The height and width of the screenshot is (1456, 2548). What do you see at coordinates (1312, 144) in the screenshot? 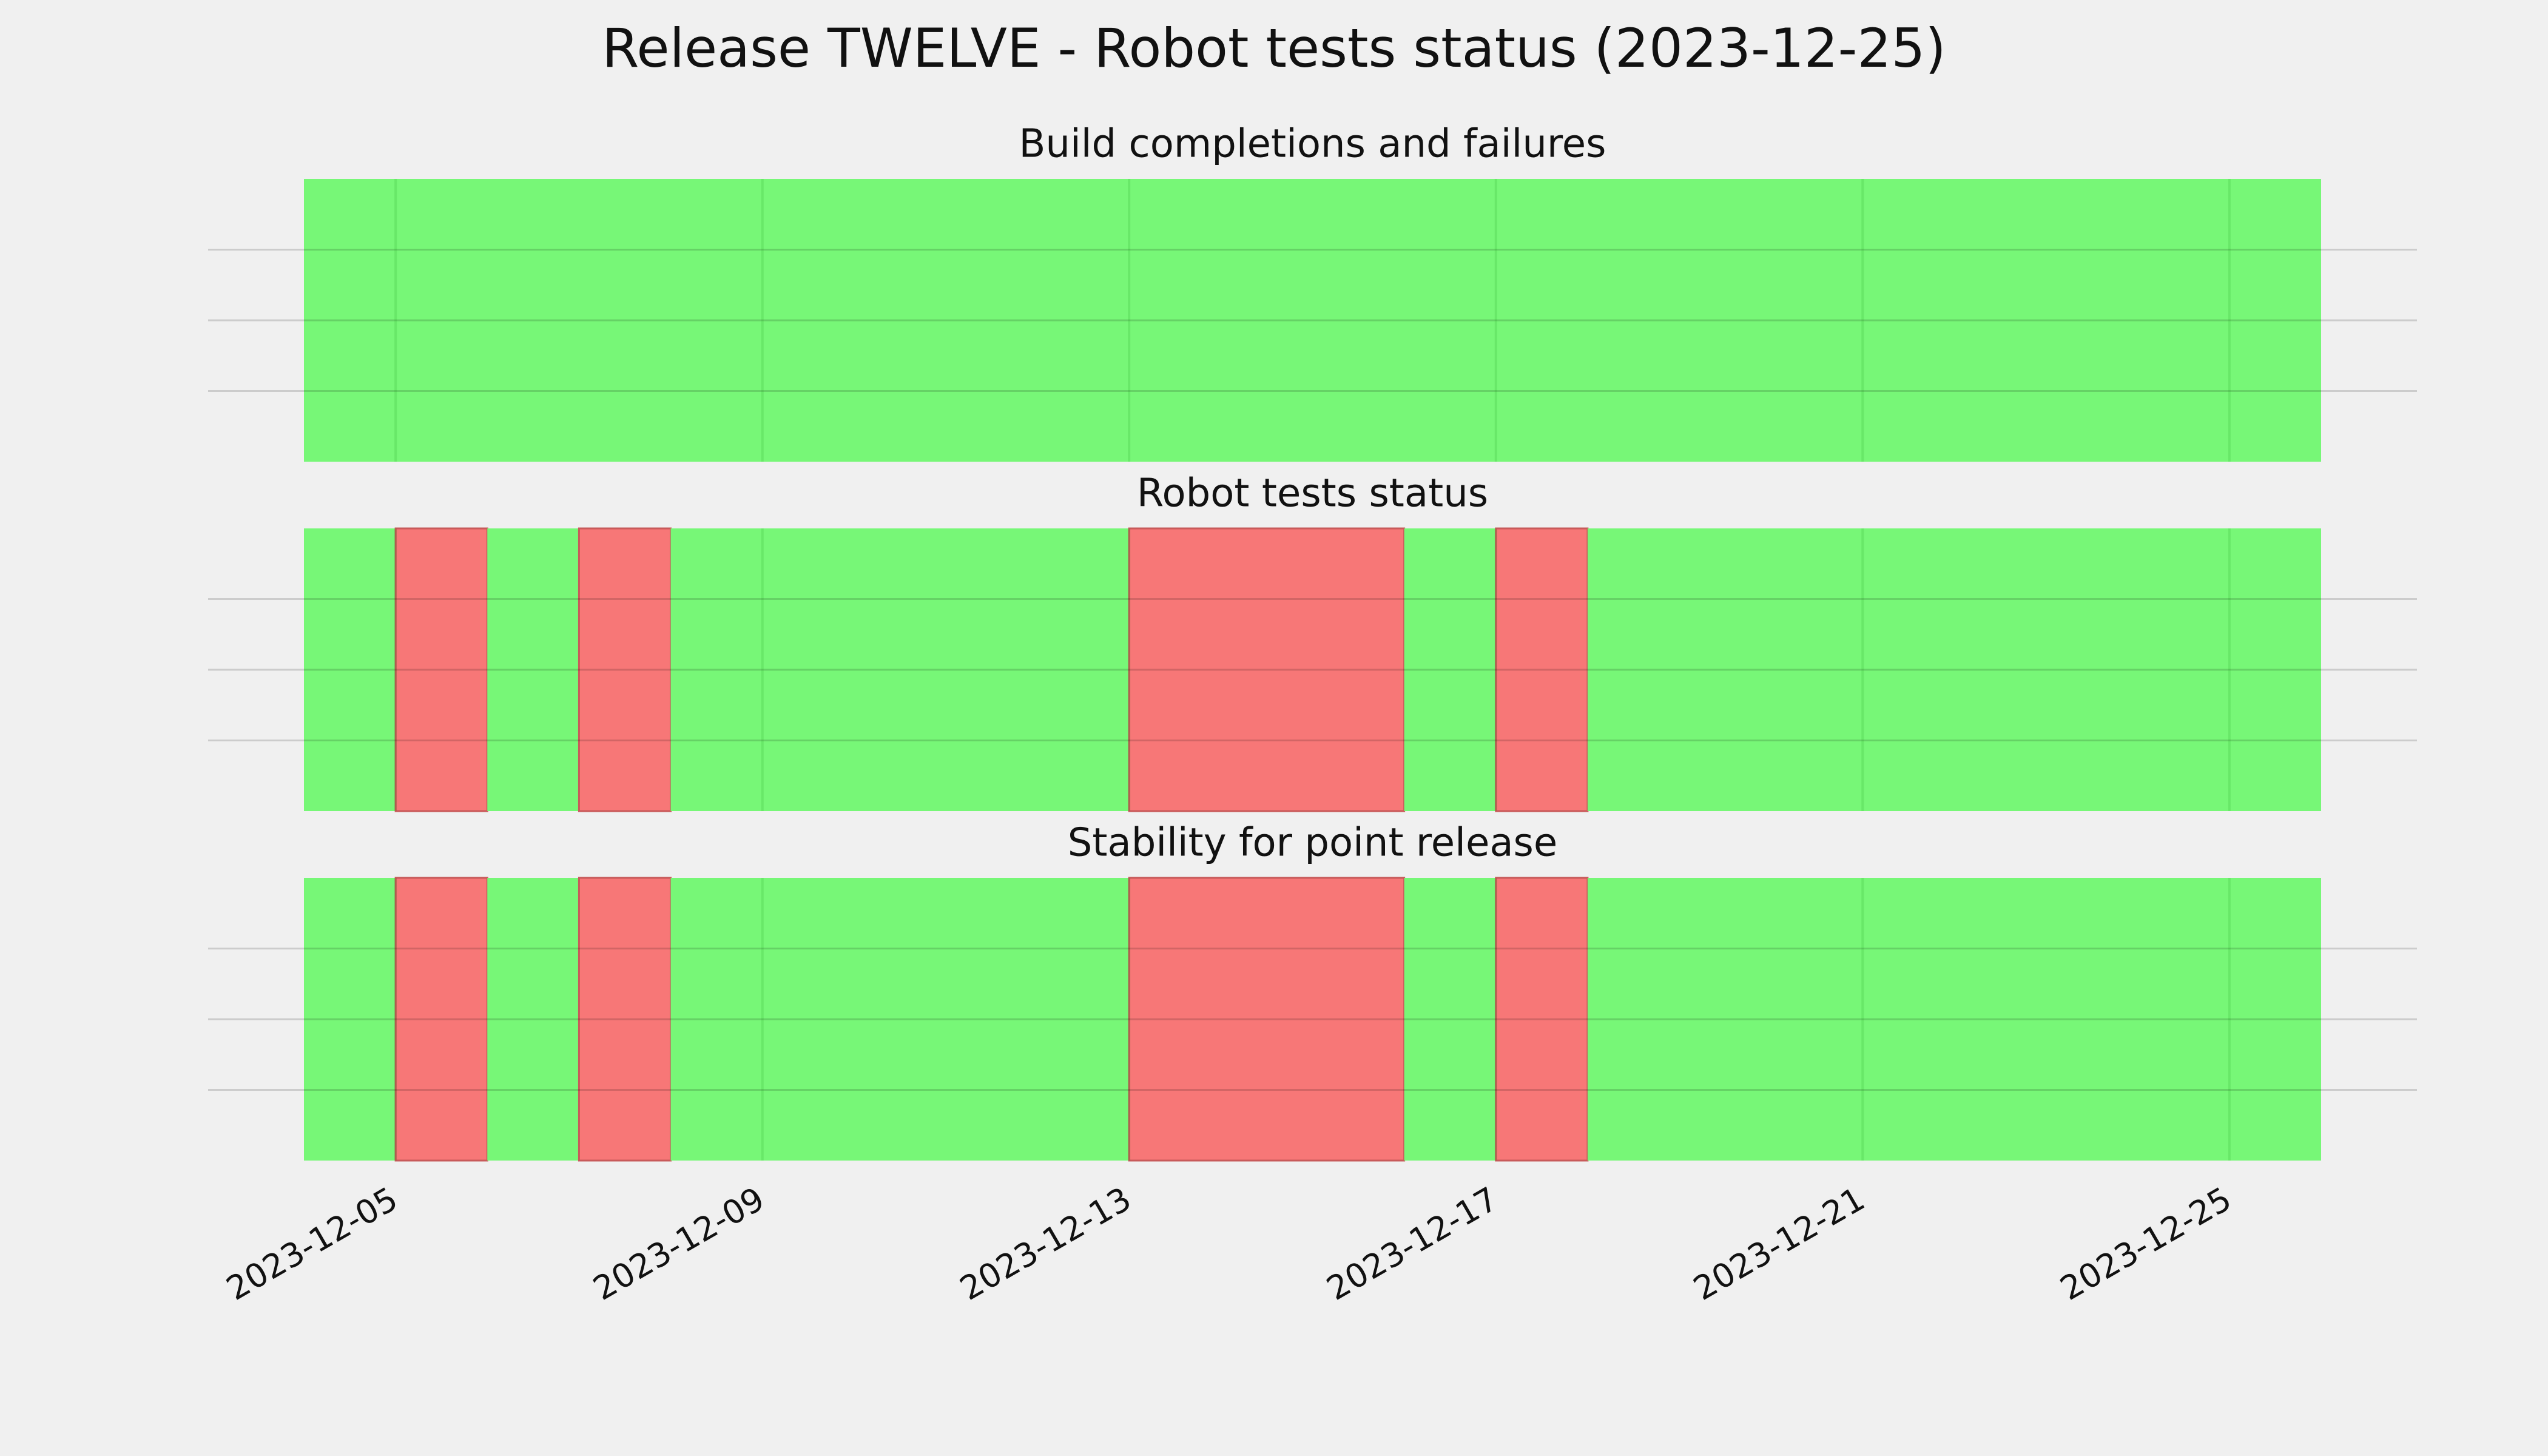
I see `panel-title: Build completions and failures` at bounding box center [1312, 144].